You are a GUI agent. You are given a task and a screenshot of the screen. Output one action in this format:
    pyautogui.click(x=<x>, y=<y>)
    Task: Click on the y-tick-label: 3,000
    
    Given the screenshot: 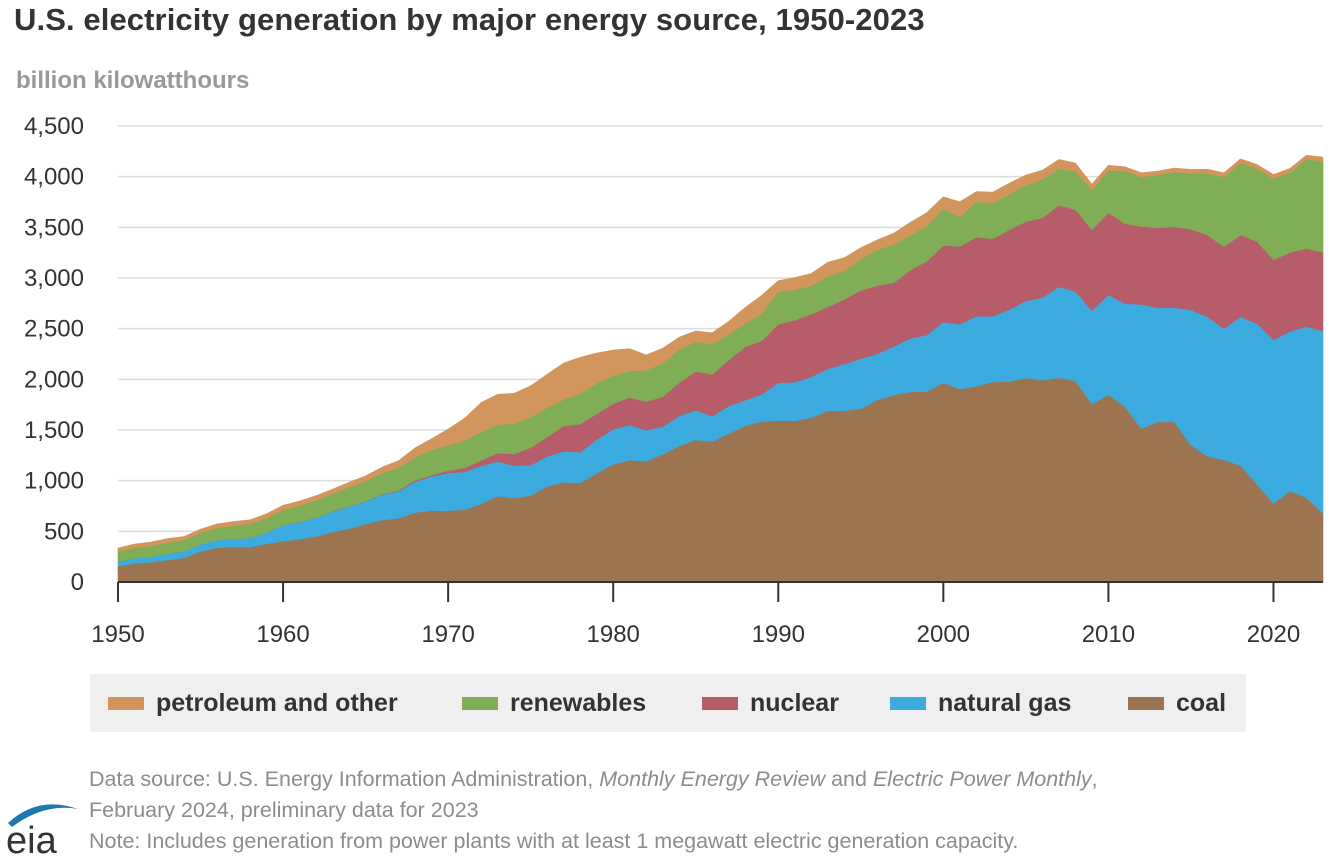 What is the action you would take?
    pyautogui.click(x=54, y=278)
    